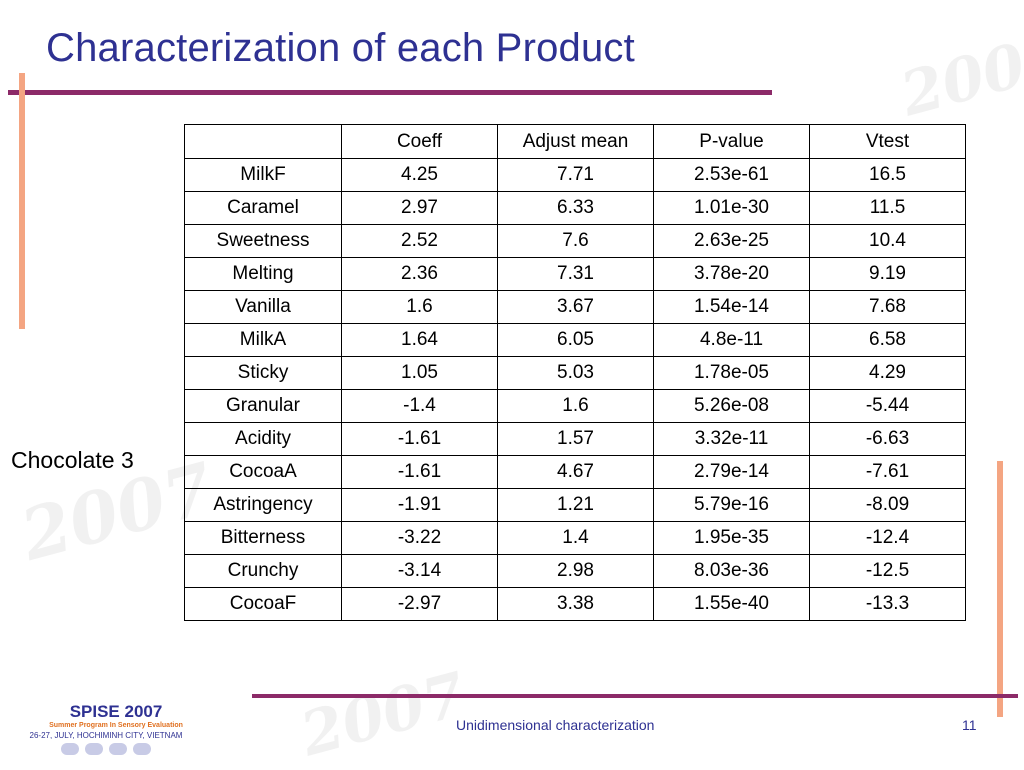  I want to click on attribute-name-cell: Sweetness, so click(263, 241).